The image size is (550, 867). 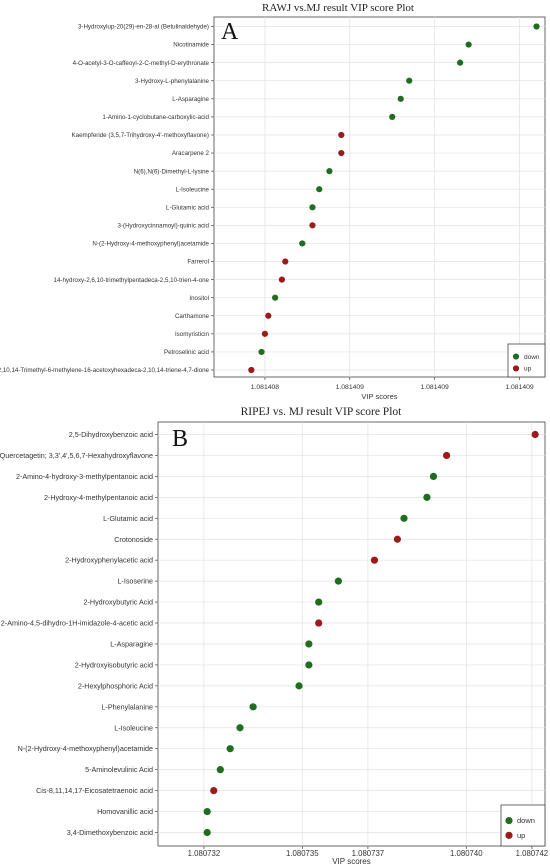 I want to click on y-tick-label: Farrerol, so click(x=198, y=262).